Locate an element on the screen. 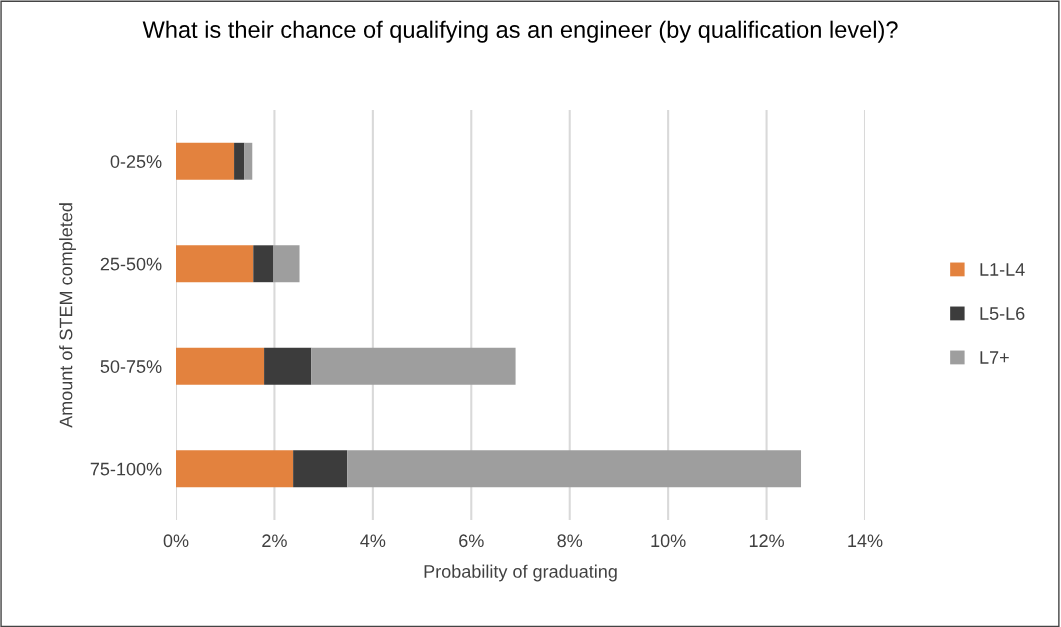 Image resolution: width=1061 pixels, height=627 pixels. x-axis-title: Probability of graduating is located at coordinates (520, 573).